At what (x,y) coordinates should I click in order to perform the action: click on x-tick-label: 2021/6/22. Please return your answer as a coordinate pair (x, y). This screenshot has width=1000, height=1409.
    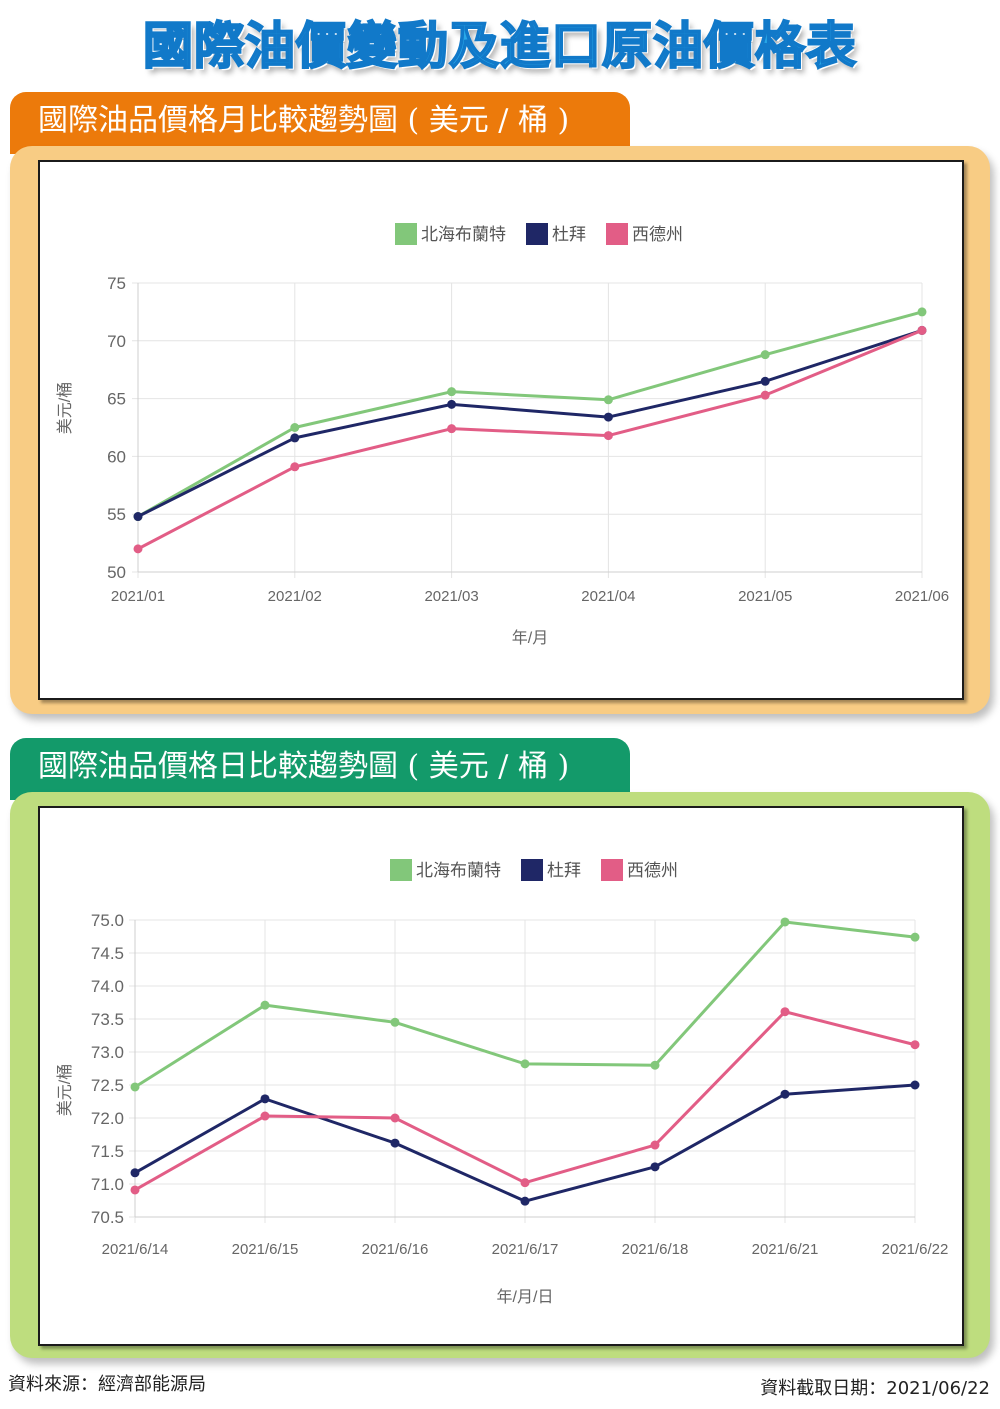
    Looking at the image, I should click on (915, 1249).